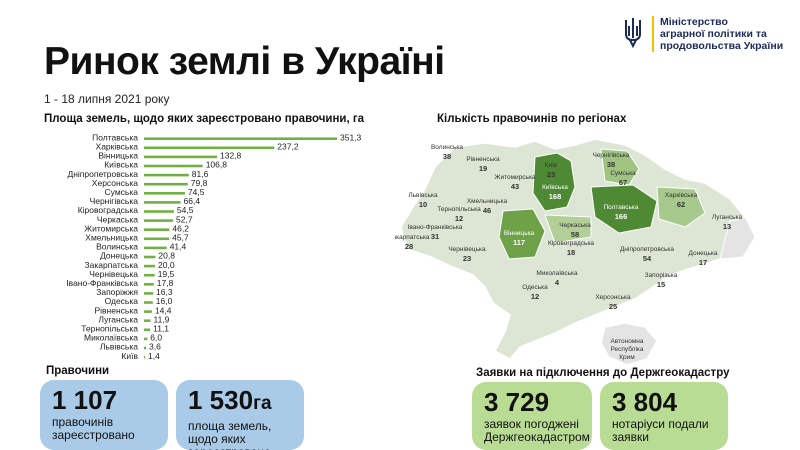 Image resolution: width=800 pixels, height=450 pixels. Describe the element at coordinates (113, 274) in the screenshot. I see `bar-category-label: Чернівецька` at that location.